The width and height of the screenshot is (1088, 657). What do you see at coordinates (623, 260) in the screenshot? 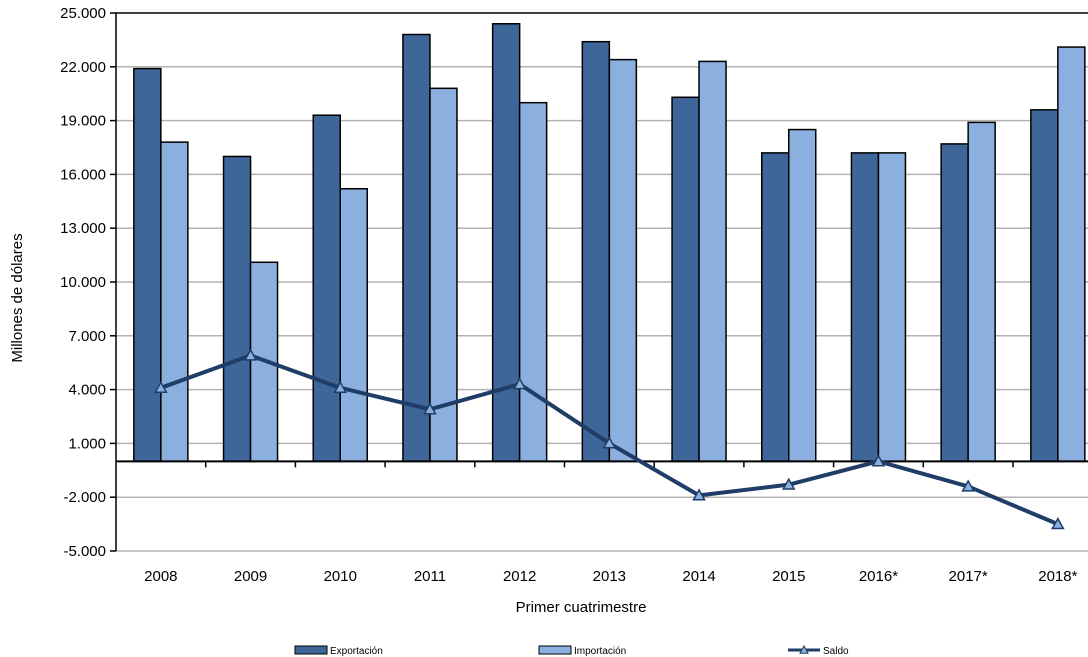
I see `bar-importación-2013` at bounding box center [623, 260].